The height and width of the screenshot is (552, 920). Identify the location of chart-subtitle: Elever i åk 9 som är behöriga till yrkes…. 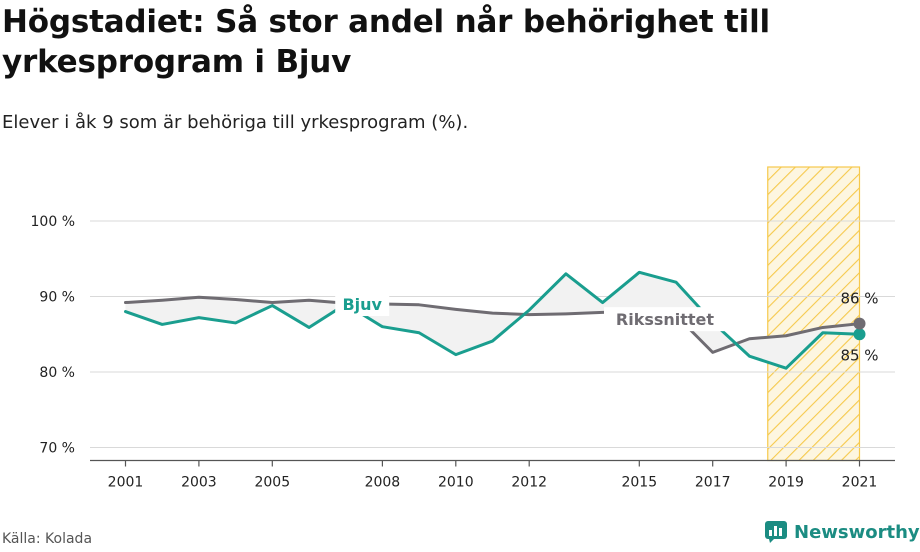
(235, 122).